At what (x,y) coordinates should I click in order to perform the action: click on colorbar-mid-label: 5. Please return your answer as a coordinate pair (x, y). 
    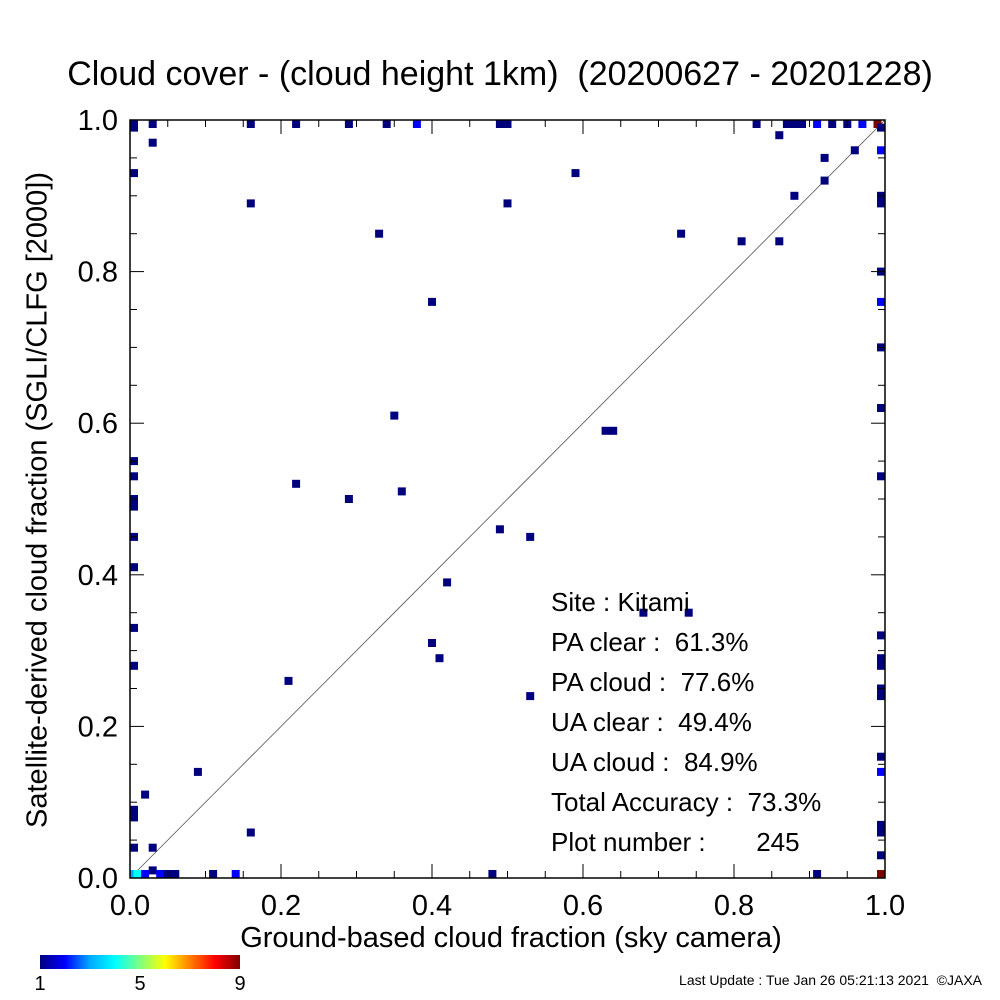
    Looking at the image, I should click on (140, 984).